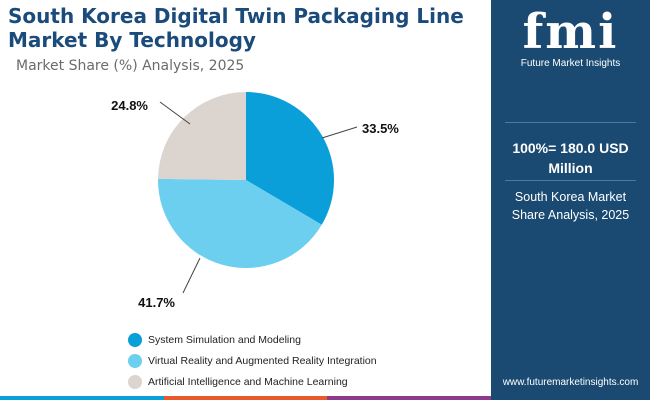 The image size is (650, 400). I want to click on fmi-logo: fmi Future Market Insights, so click(570, 37).